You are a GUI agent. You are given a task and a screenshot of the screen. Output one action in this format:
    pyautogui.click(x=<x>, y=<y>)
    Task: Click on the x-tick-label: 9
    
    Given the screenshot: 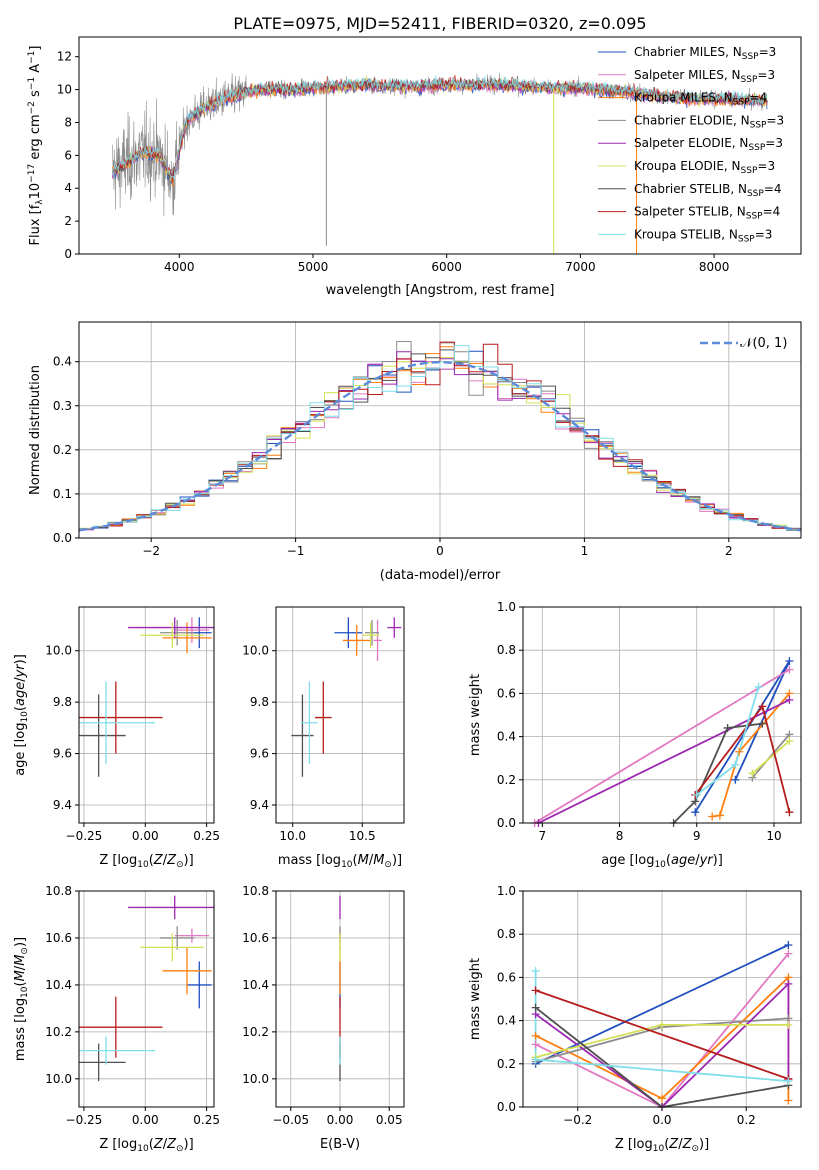 What is the action you would take?
    pyautogui.click(x=697, y=836)
    